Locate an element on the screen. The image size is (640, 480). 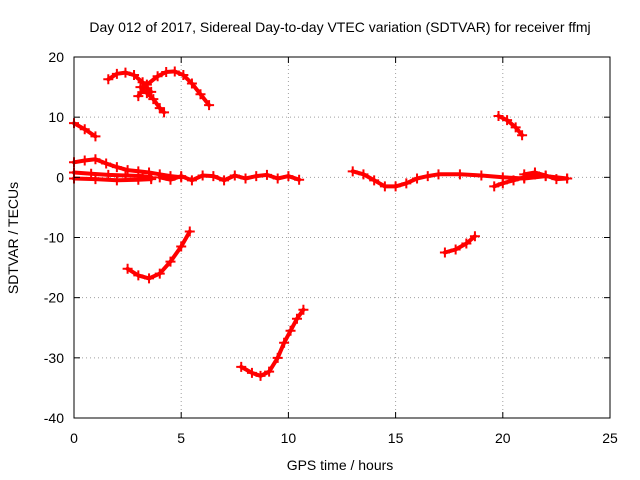
x-tick-label: 0 is located at coordinates (74, 438).